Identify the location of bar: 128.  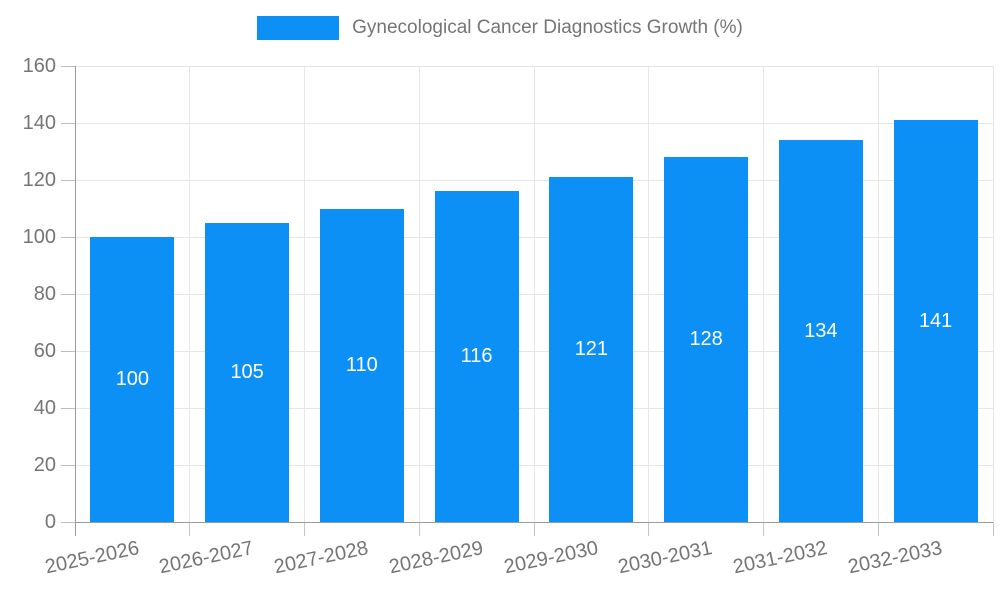
(706, 339).